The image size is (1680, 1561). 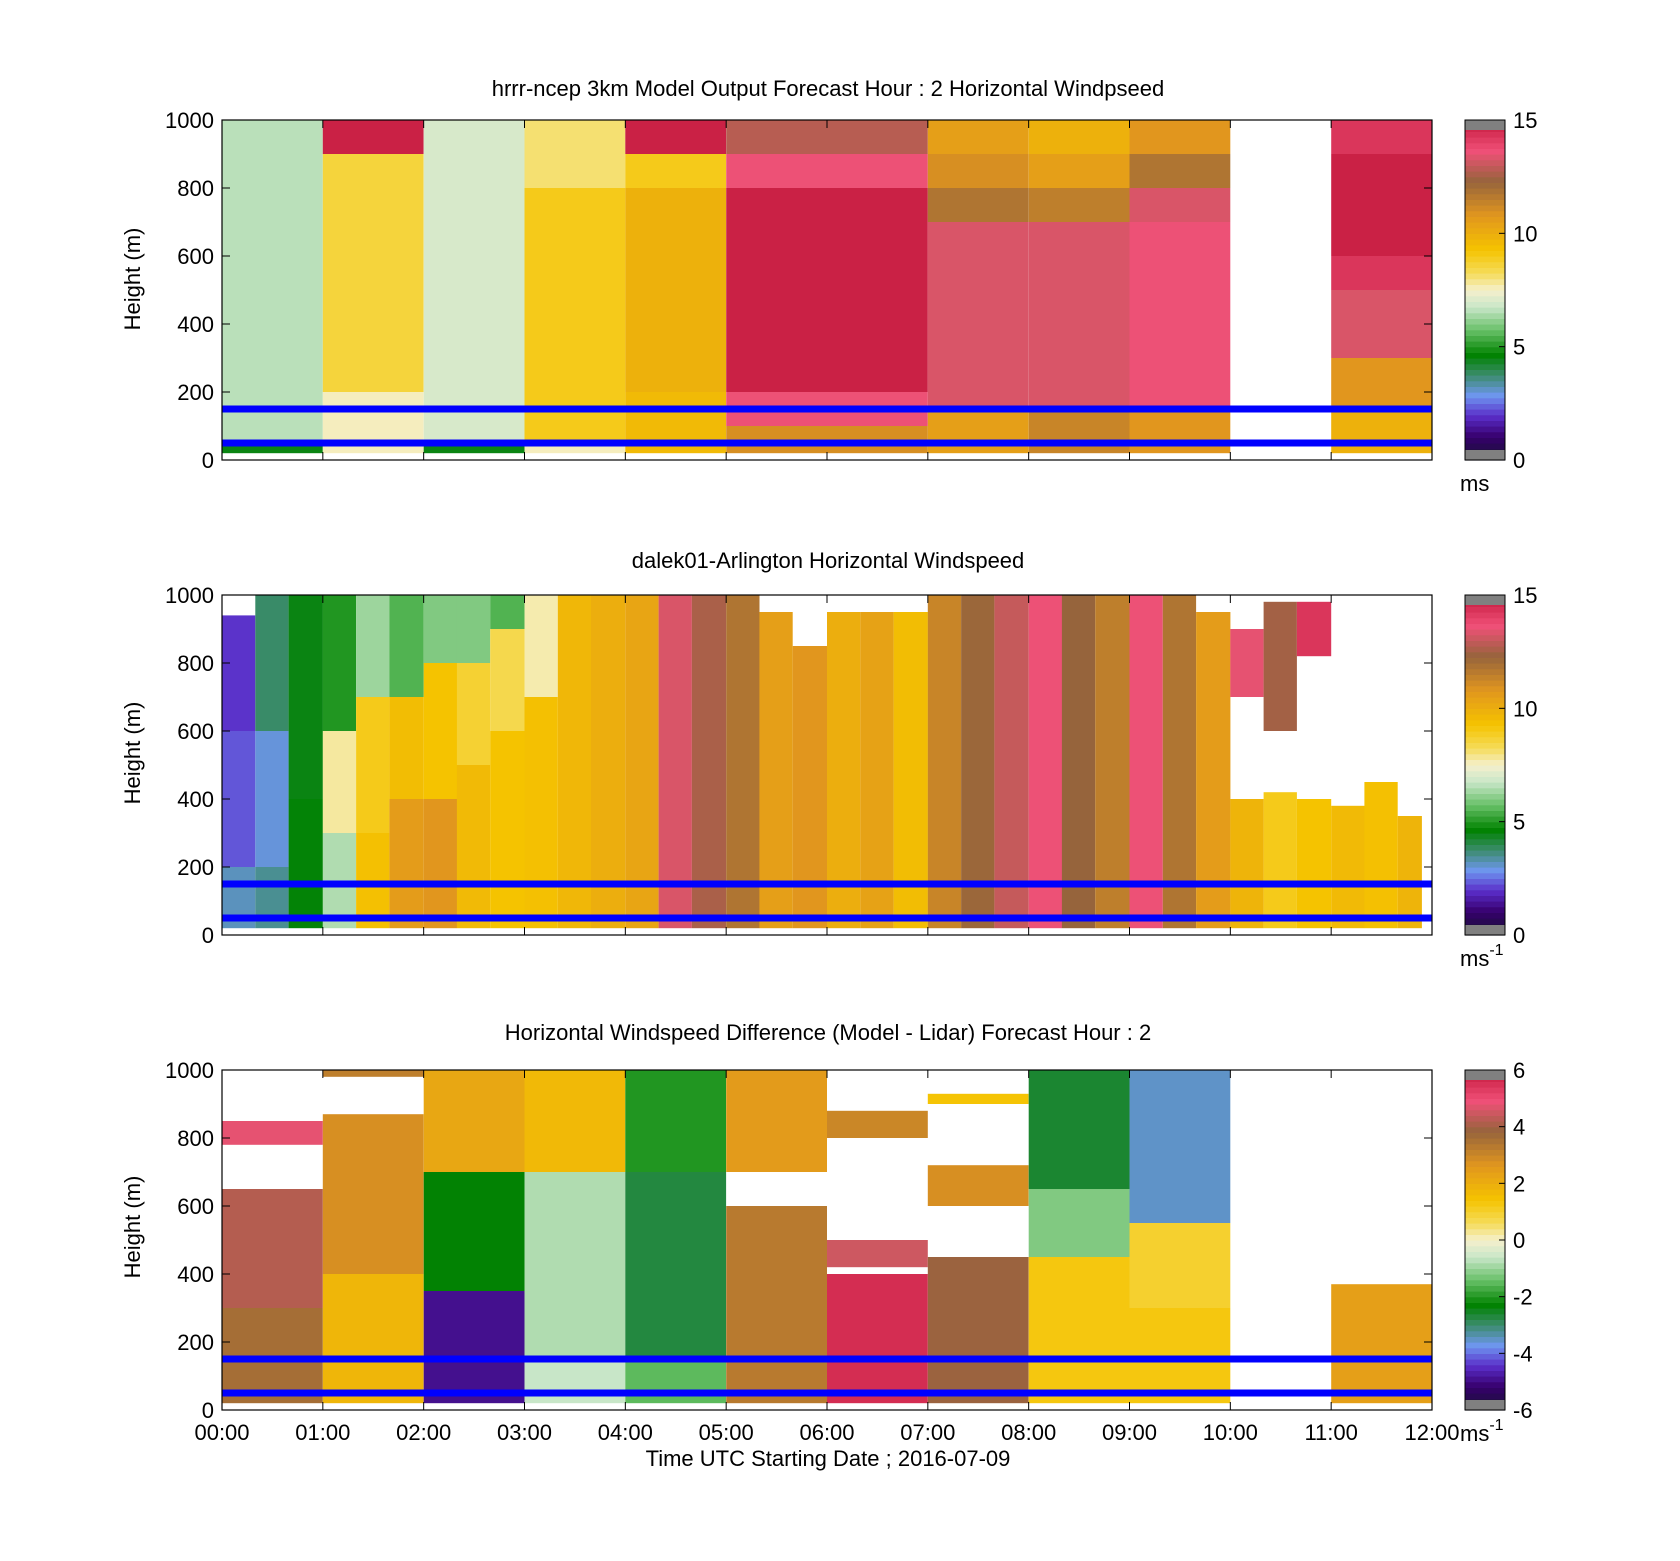 I want to click on x-tick-label: 10:00, so click(x=1230, y=1432).